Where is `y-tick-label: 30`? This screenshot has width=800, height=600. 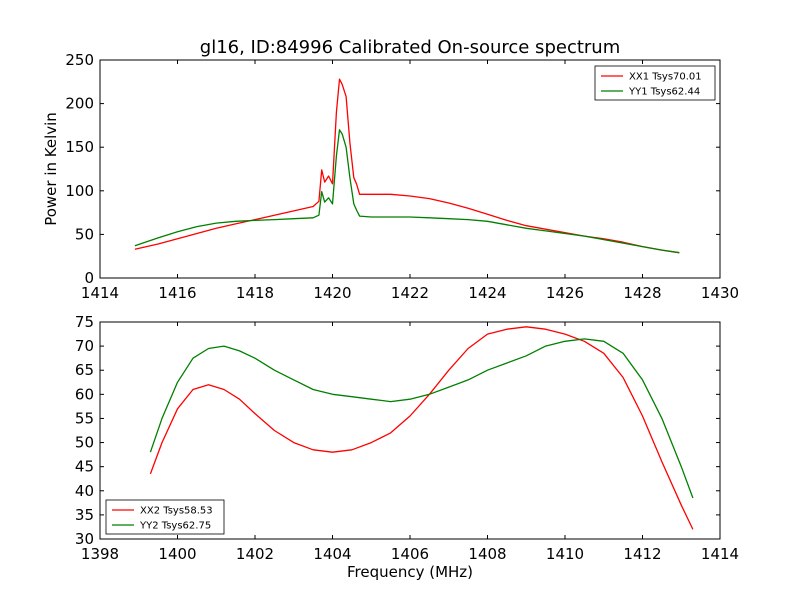
y-tick-label: 30 is located at coordinates (84, 539).